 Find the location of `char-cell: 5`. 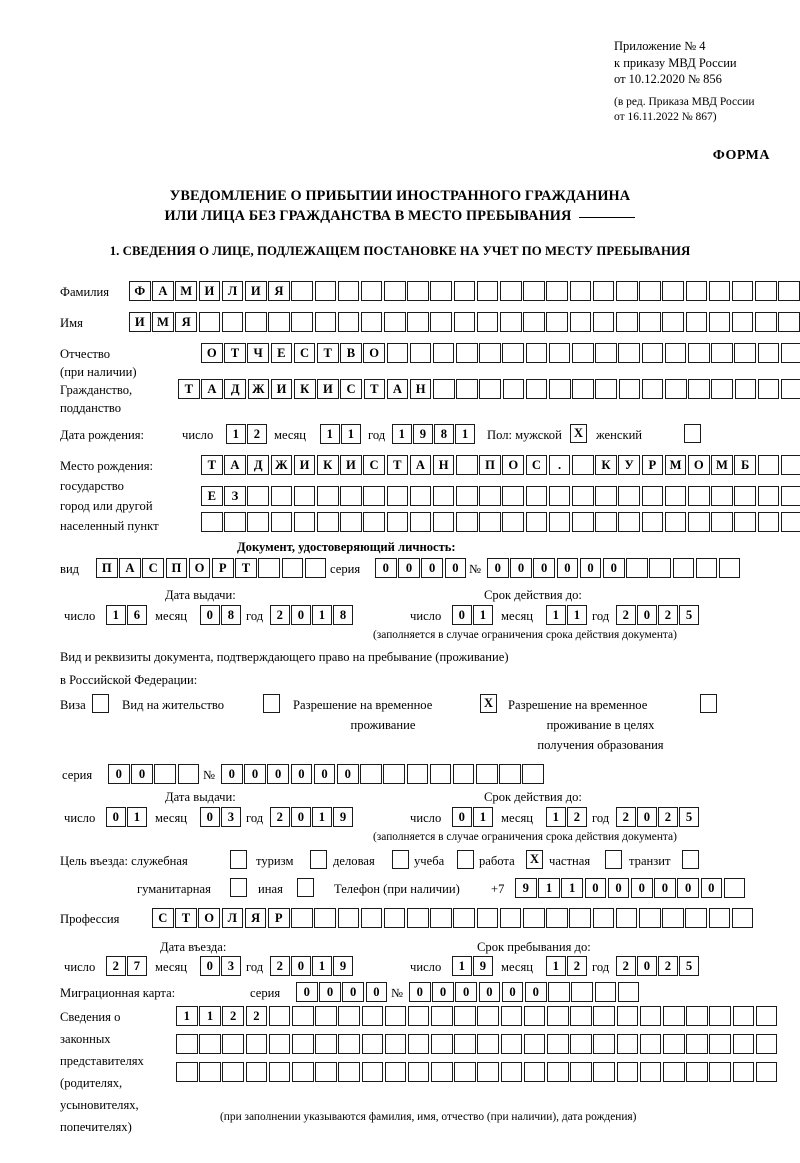

char-cell: 5 is located at coordinates (689, 966).